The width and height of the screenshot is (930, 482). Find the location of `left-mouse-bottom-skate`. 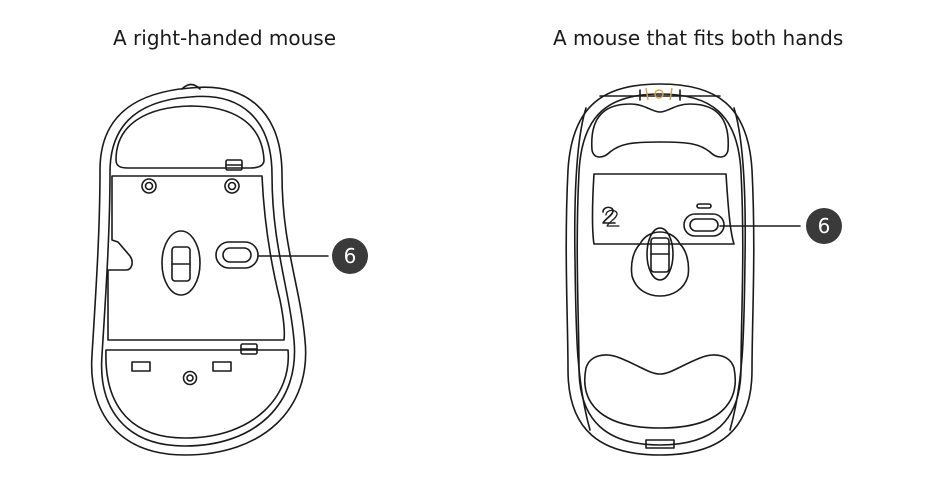

left-mouse-bottom-skate is located at coordinates (197, 394).